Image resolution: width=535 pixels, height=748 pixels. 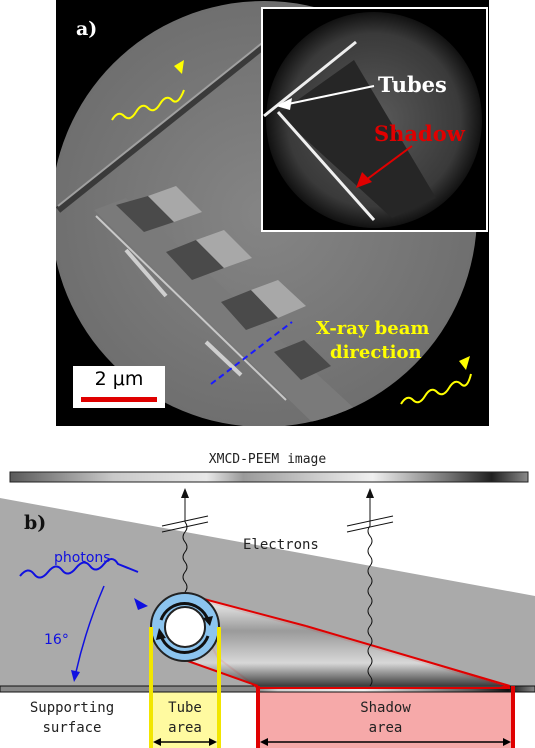 What do you see at coordinates (185, 540) in the screenshot?
I see `electron-path-left` at bounding box center [185, 540].